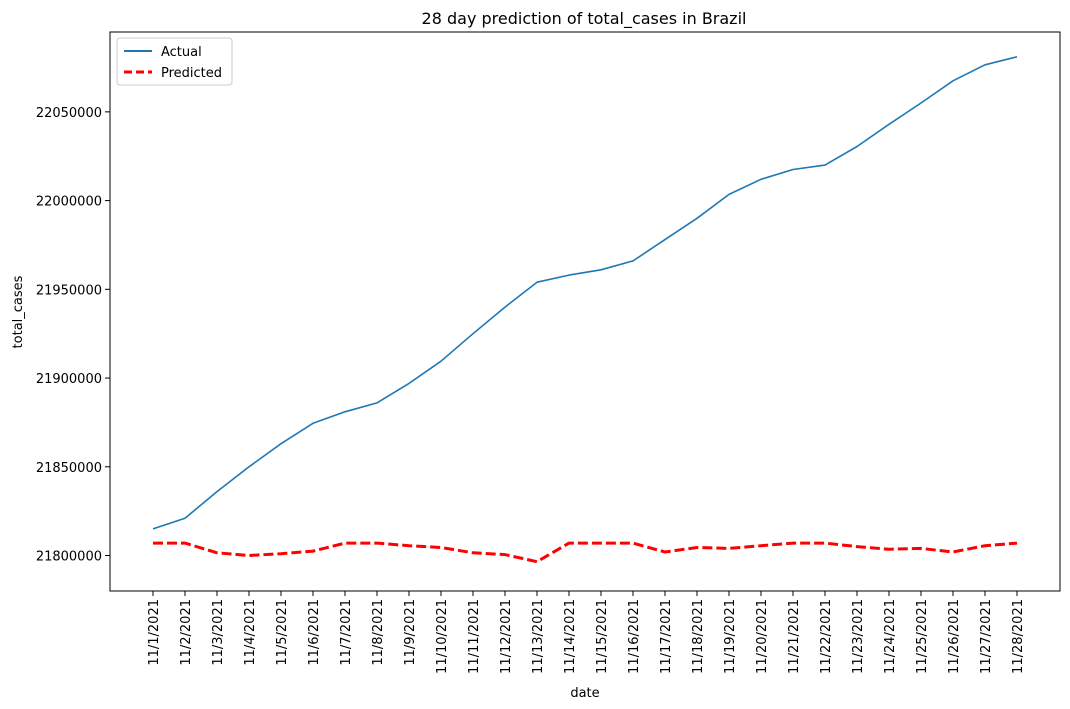  I want to click on y-tick-label: 21800000, so click(69, 557).